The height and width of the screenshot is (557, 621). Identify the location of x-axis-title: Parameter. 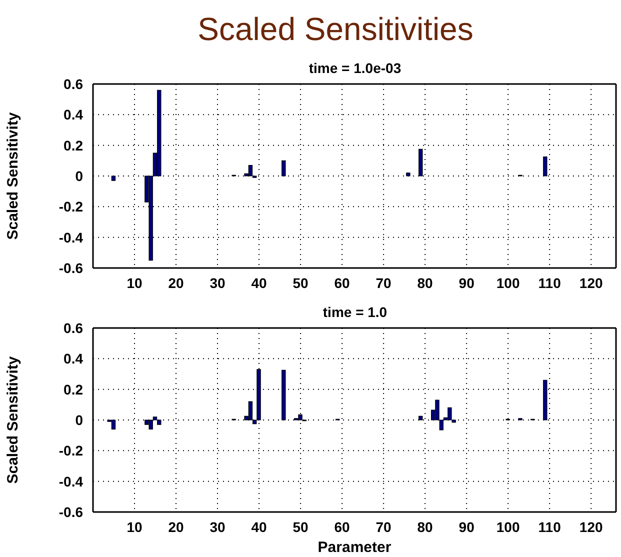
(355, 547).